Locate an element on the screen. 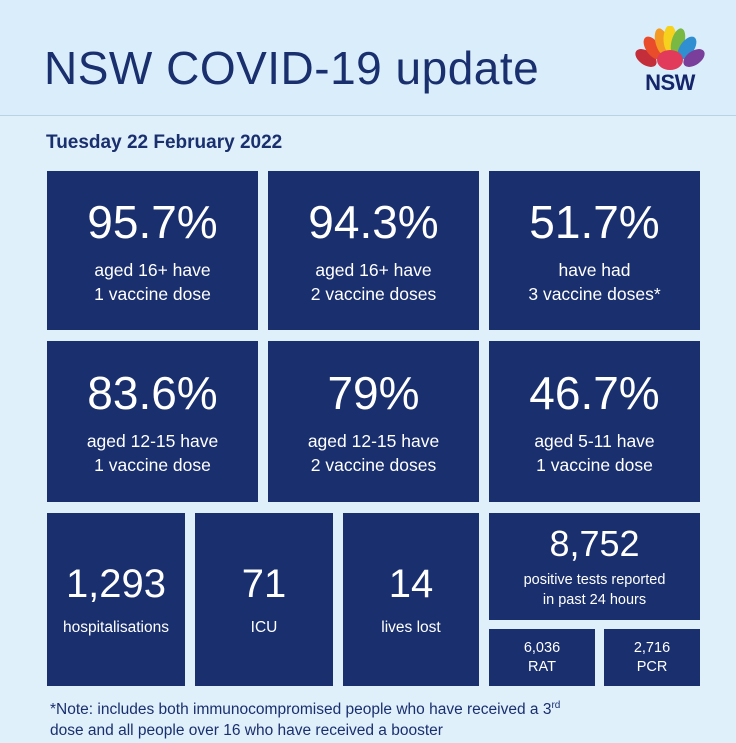 This screenshot has height=743, width=736. tile-caption-line2: 3 vaccine doses* is located at coordinates (594, 293).